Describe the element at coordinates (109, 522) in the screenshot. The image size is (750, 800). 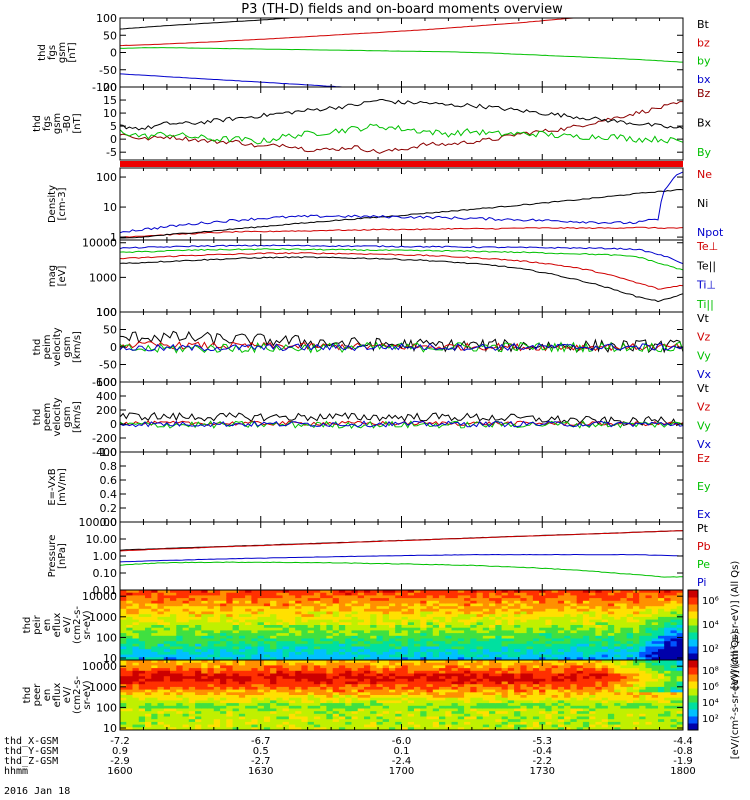
I see `ytick-label: 0.0` at that location.